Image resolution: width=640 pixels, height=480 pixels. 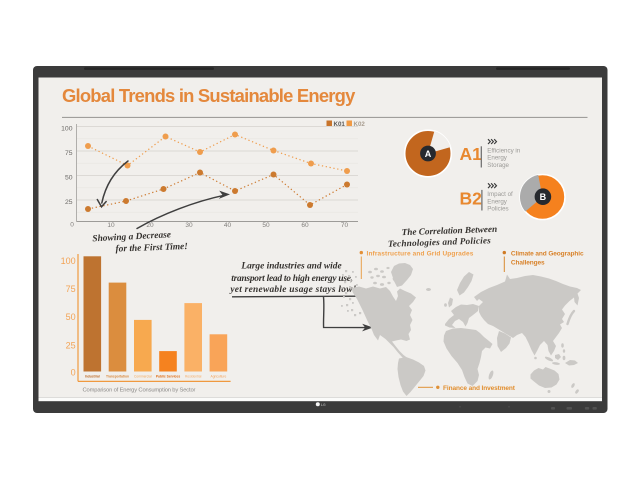 What do you see at coordinates (528, 262) in the screenshot?
I see `svg-text: Challenges` at bounding box center [528, 262].